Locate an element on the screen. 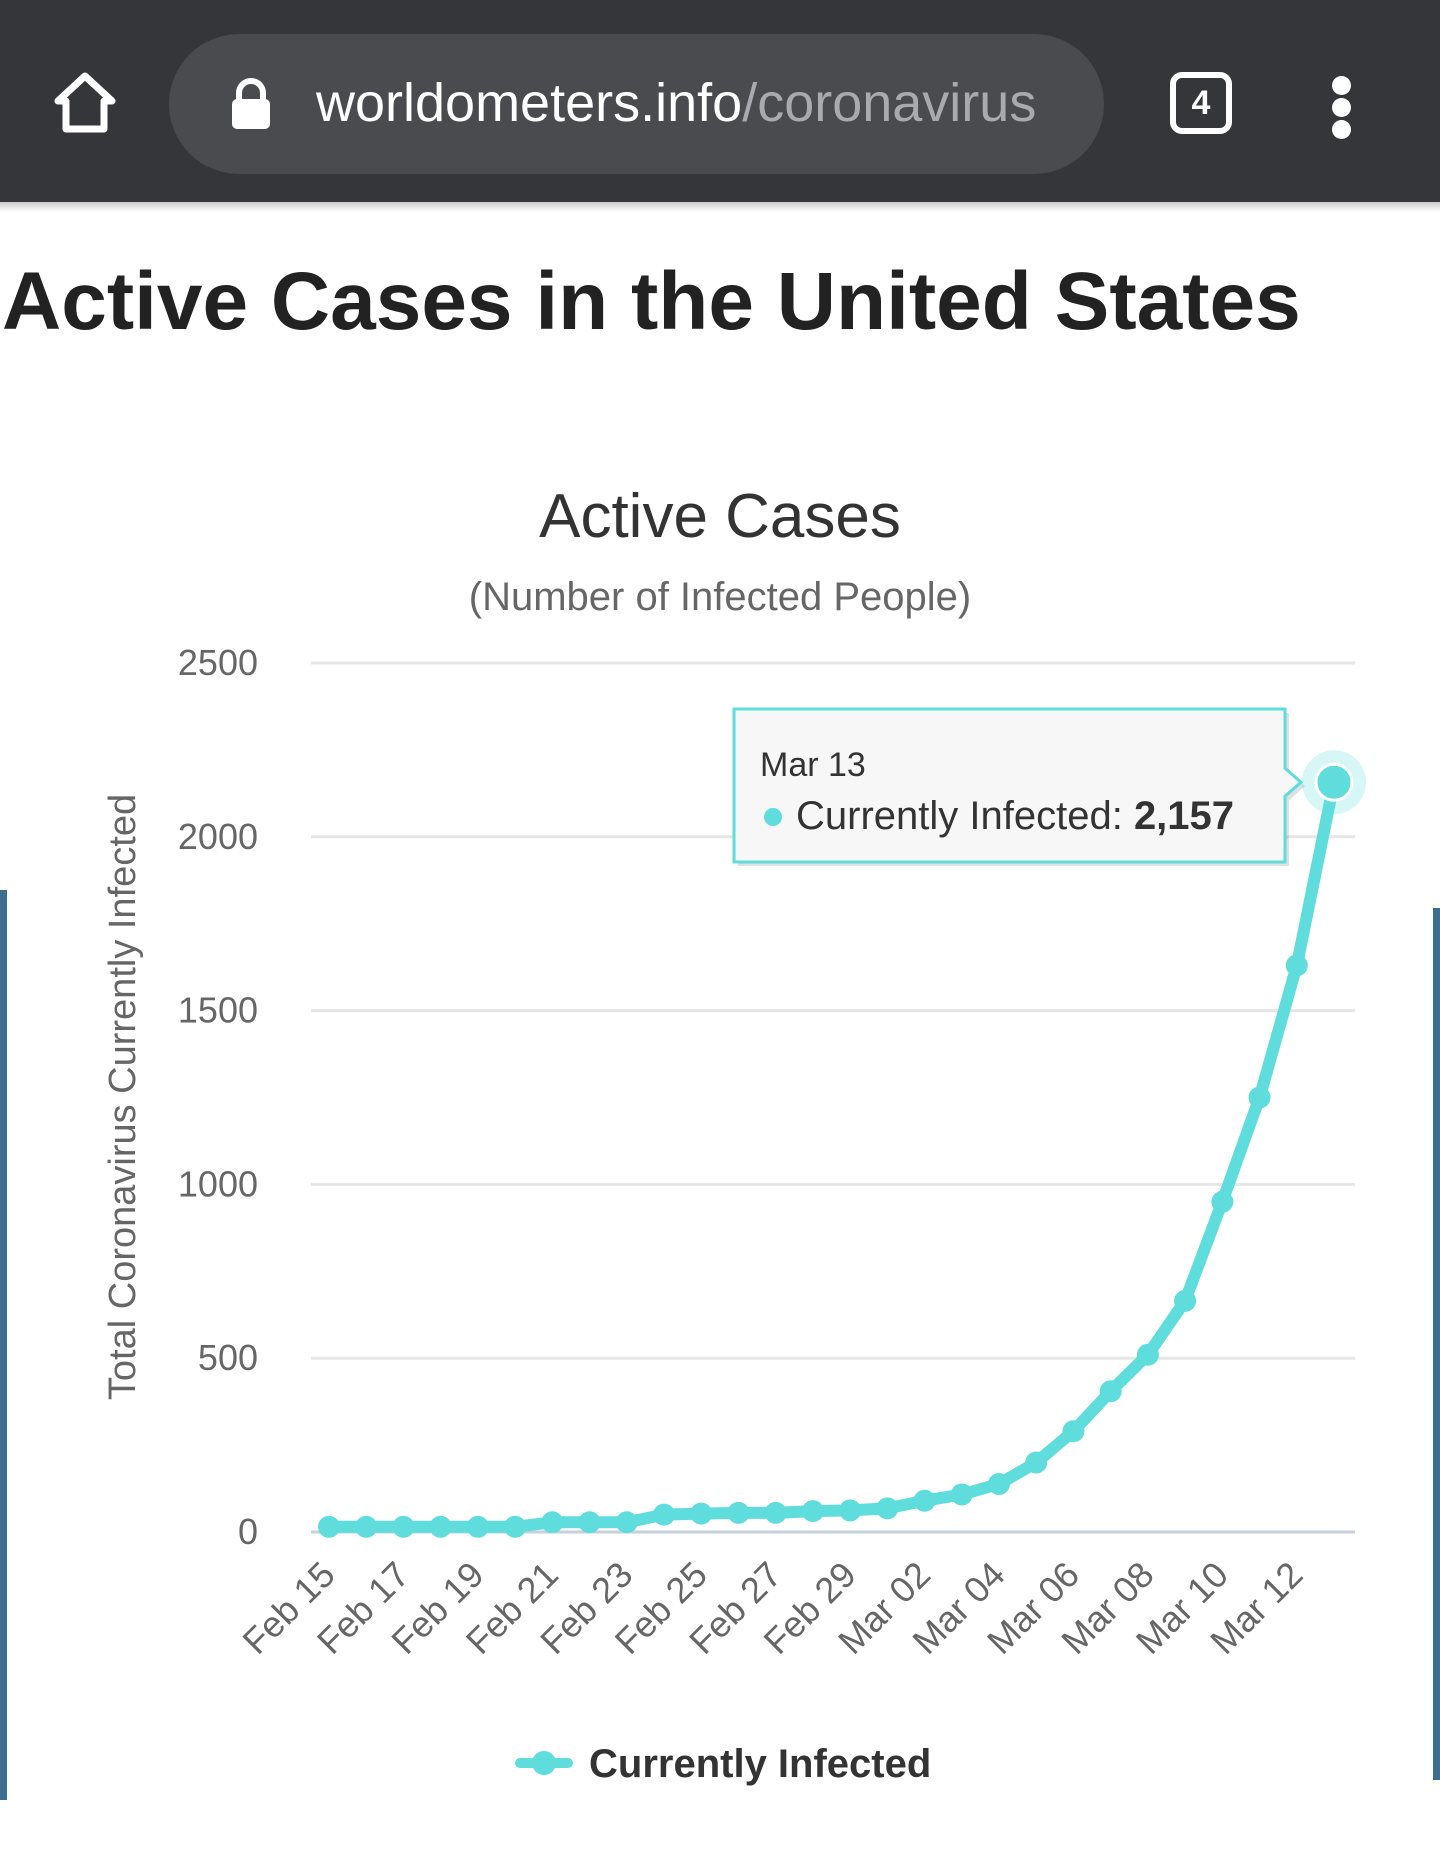  browser-toolbar: worldometers.info/coronavirus 4 is located at coordinates (720, 101).